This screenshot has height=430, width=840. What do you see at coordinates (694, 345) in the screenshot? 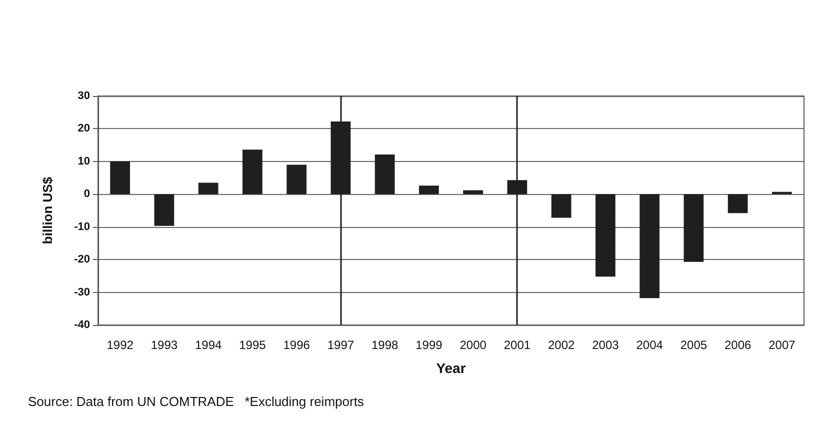
I see `x-tick-label: 2005` at bounding box center [694, 345].